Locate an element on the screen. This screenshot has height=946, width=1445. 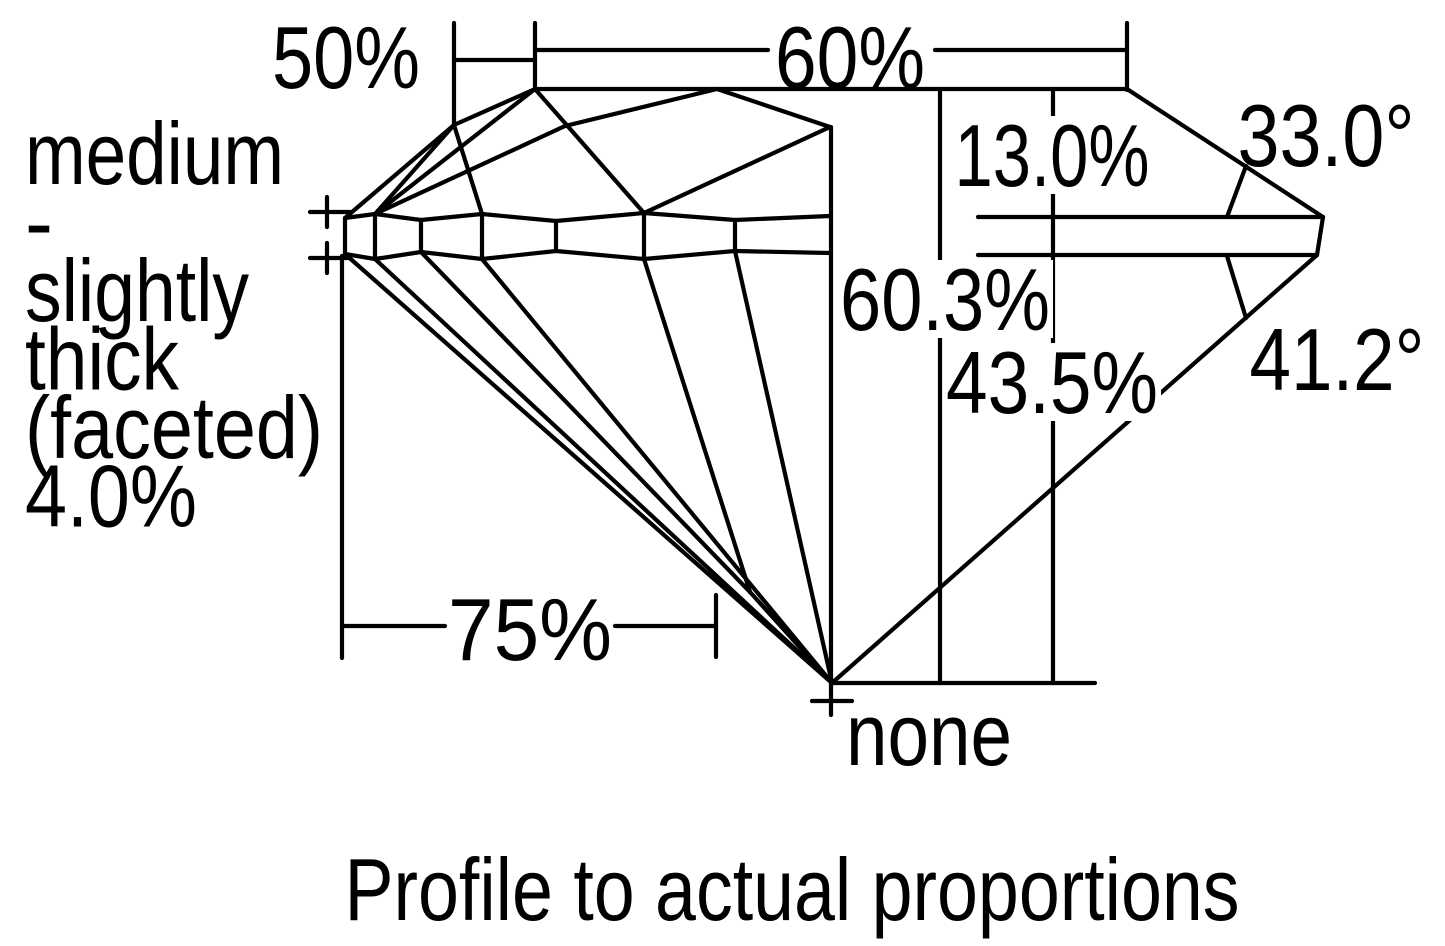
label-total-depth-halo is located at coordinates (945, 299).